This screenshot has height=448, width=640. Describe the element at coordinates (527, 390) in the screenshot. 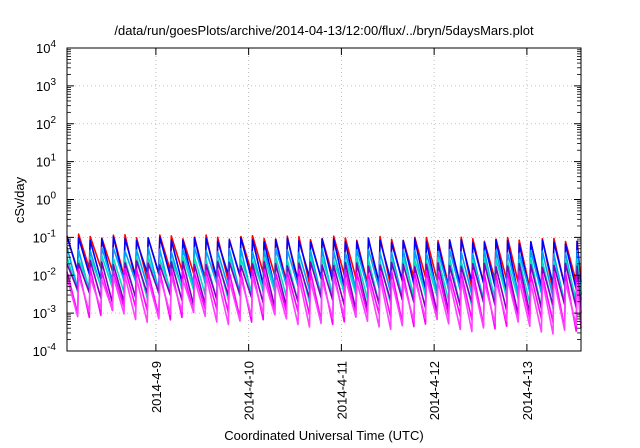

I see `x-tick-label: 2014-4-13` at that location.